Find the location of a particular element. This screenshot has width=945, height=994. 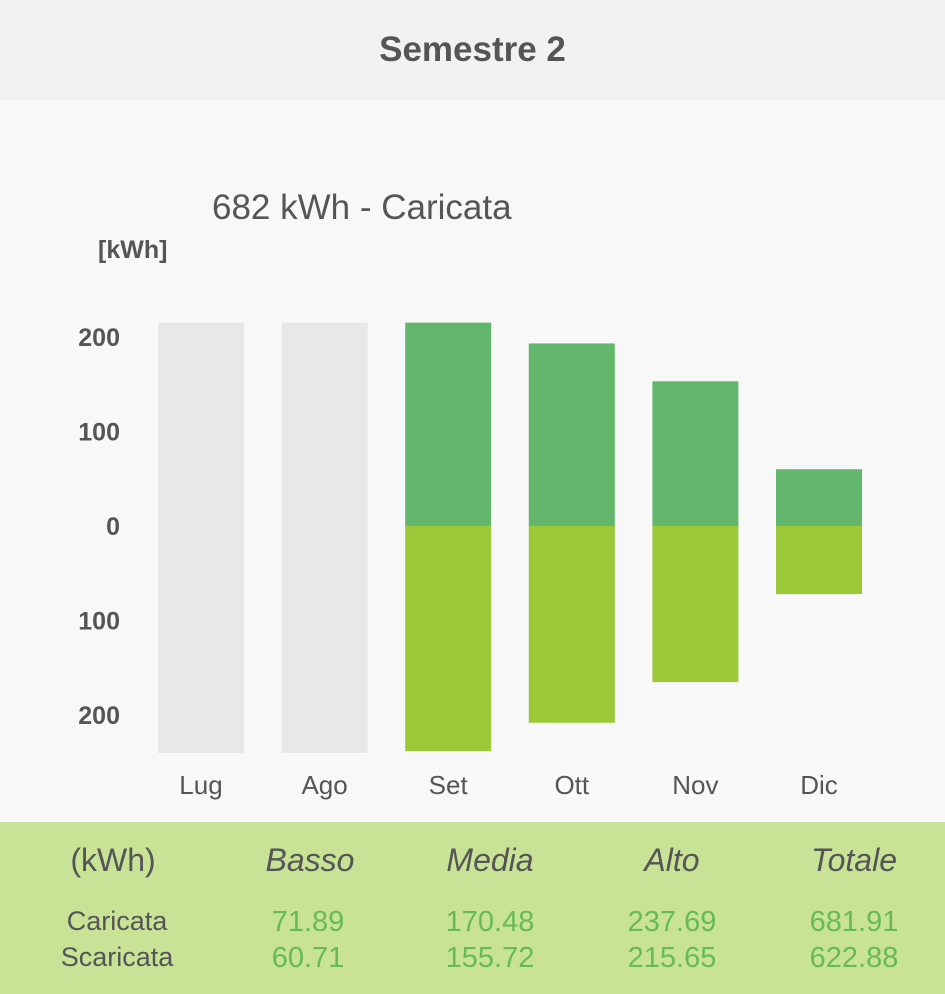

summary-row-label-scaricata: Scaricata is located at coordinates (117, 957).